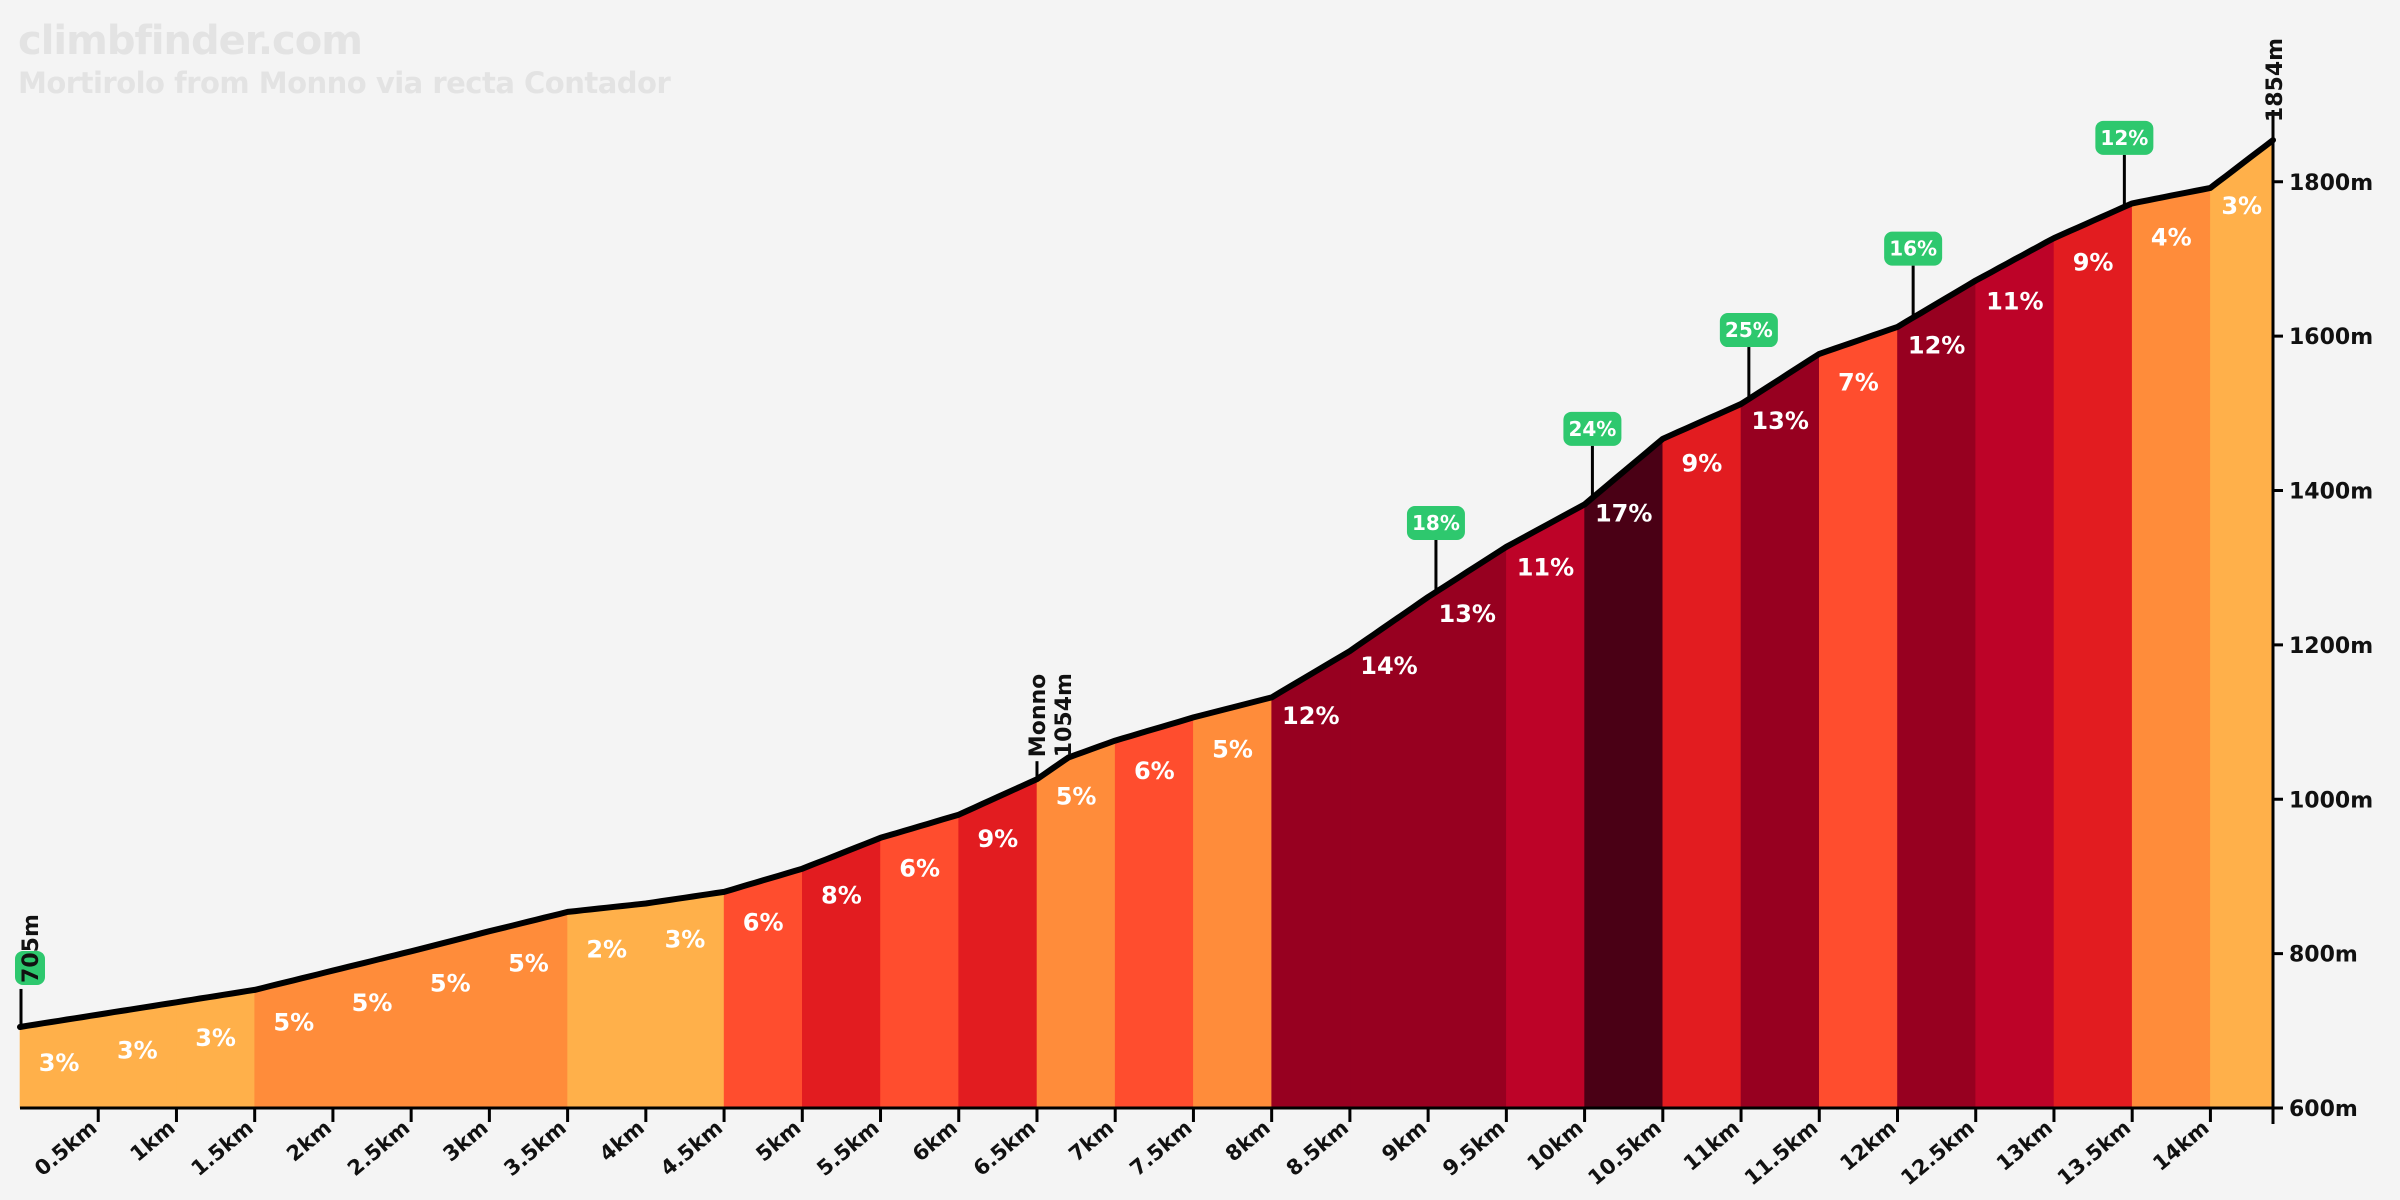 The image size is (2400, 1200). Describe the element at coordinates (1064, 715) in the screenshot. I see `monno-elevation-label: 1054m` at that location.